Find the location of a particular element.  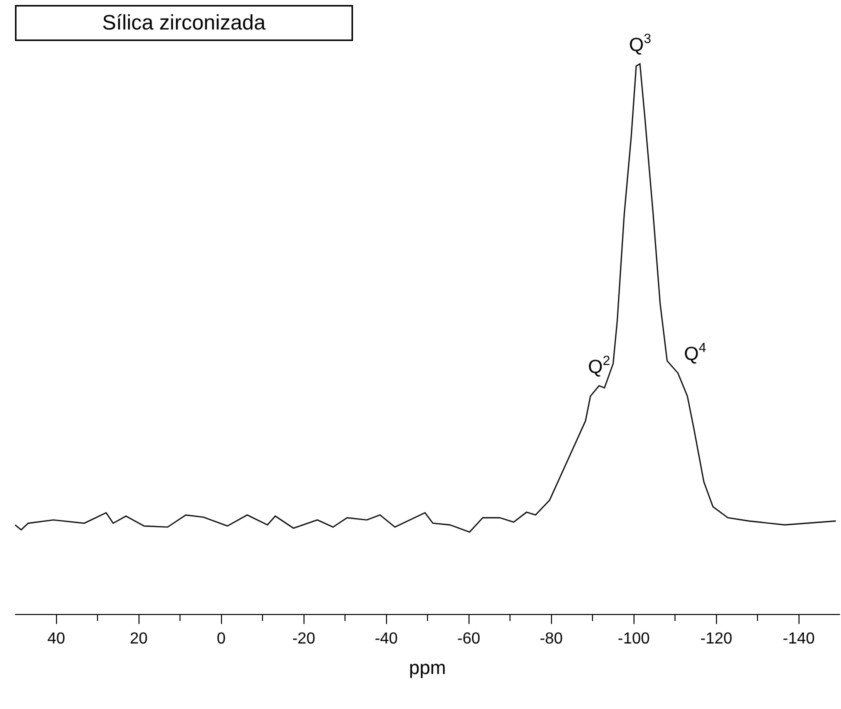

x-tick-label: -80 is located at coordinates (551, 639).